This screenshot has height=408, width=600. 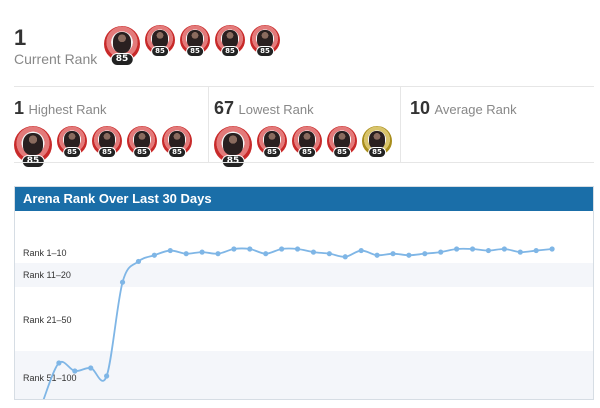 I want to click on gold-character-avatar: 85, so click(x=377, y=142).